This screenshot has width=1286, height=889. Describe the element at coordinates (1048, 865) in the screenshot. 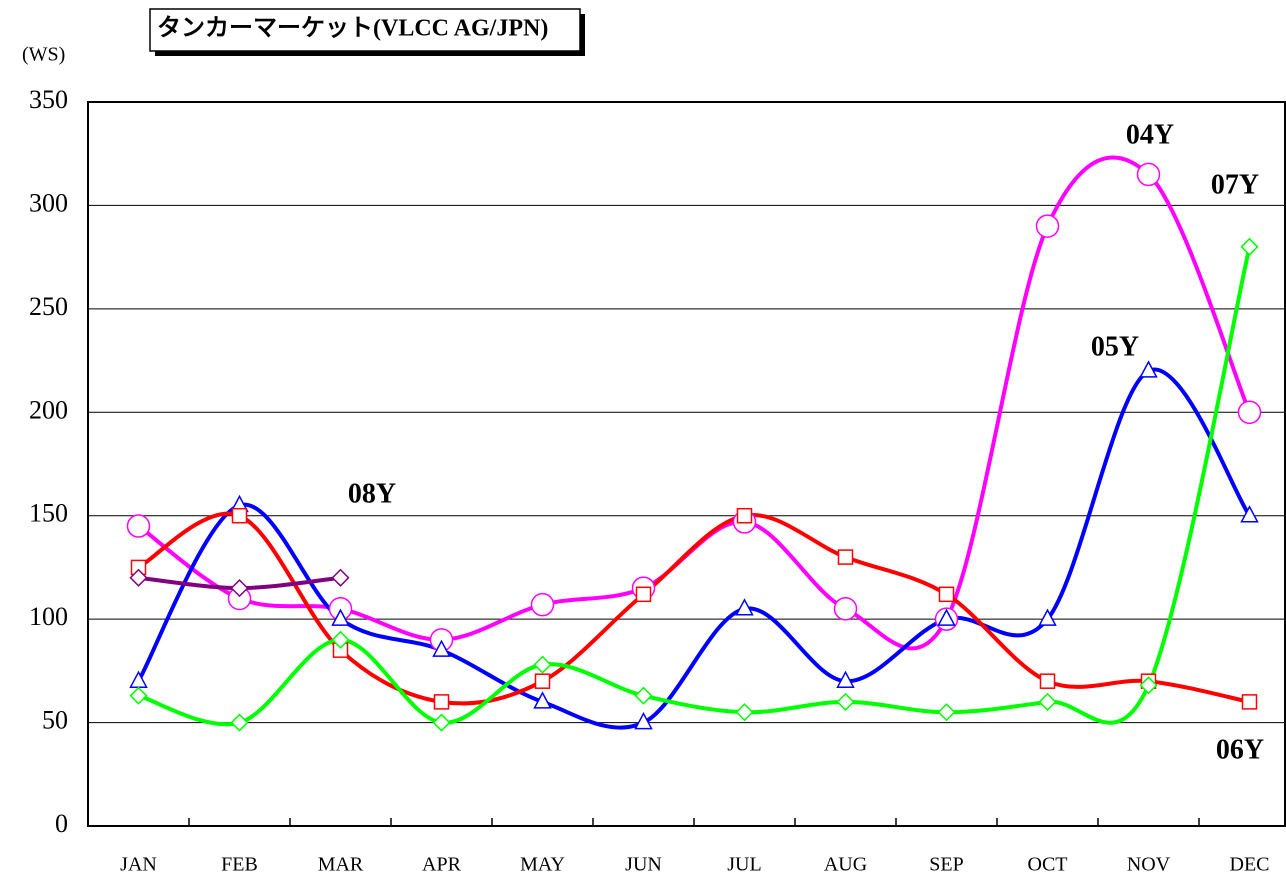

I see `x-tick-label: OCT` at that location.